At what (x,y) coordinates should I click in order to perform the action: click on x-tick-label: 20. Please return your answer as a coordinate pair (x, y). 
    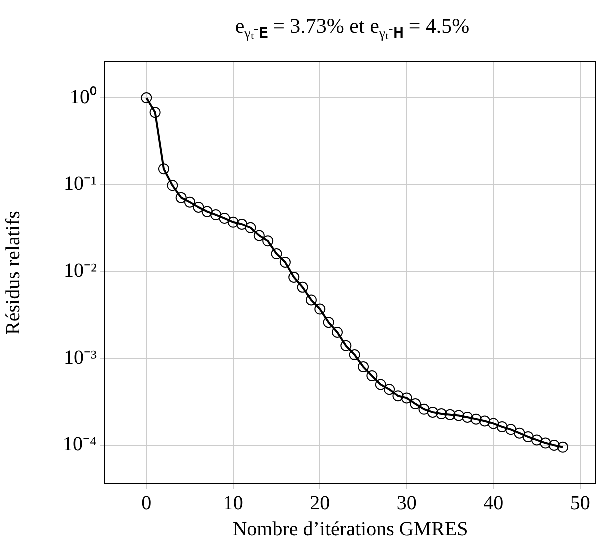
    Looking at the image, I should click on (320, 503).